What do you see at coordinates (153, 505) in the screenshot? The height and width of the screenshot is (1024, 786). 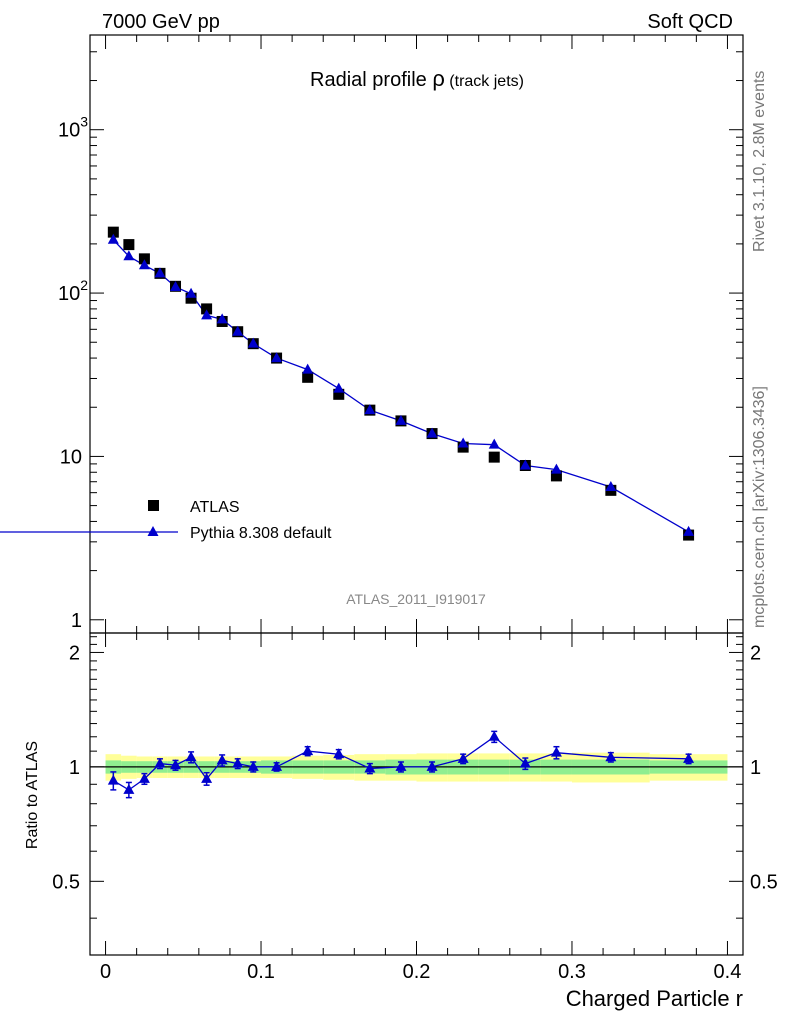 I see `legend-atlas-marker` at bounding box center [153, 505].